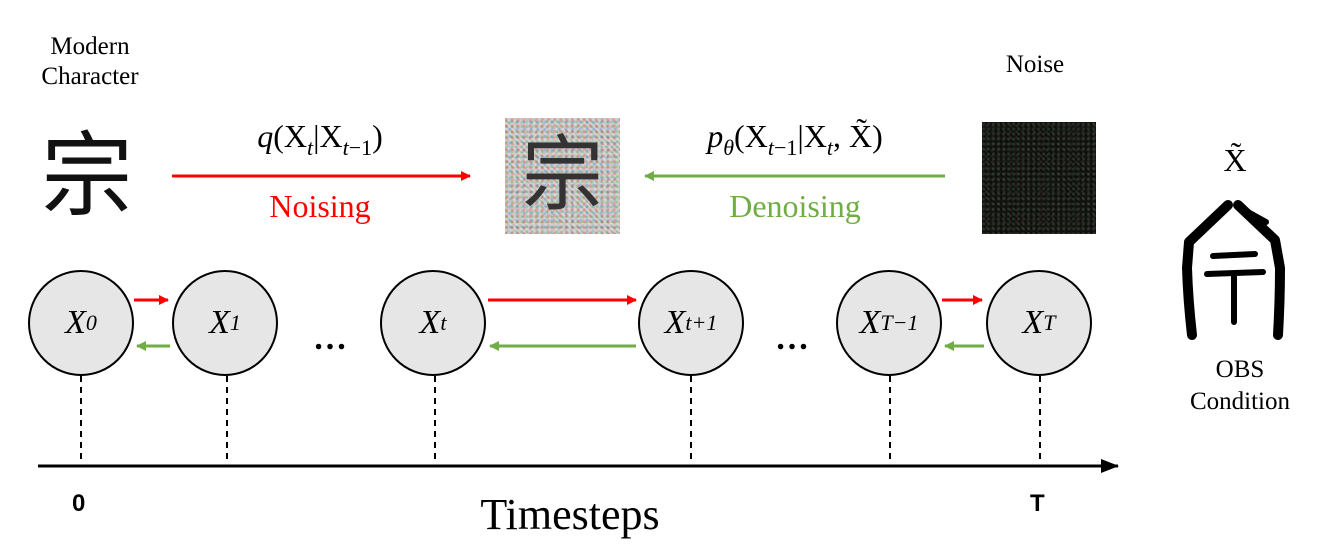 The height and width of the screenshot is (560, 1328). What do you see at coordinates (90, 76) in the screenshot?
I see `modern-caption-line2: Character` at bounding box center [90, 76].